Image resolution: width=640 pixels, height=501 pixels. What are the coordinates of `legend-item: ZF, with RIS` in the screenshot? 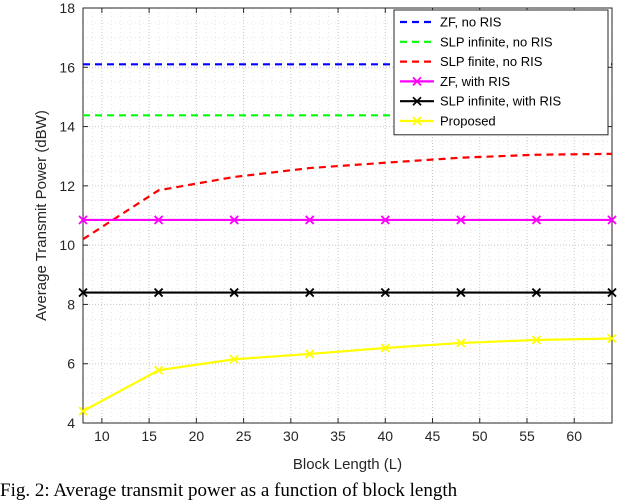 It's located at (455, 81).